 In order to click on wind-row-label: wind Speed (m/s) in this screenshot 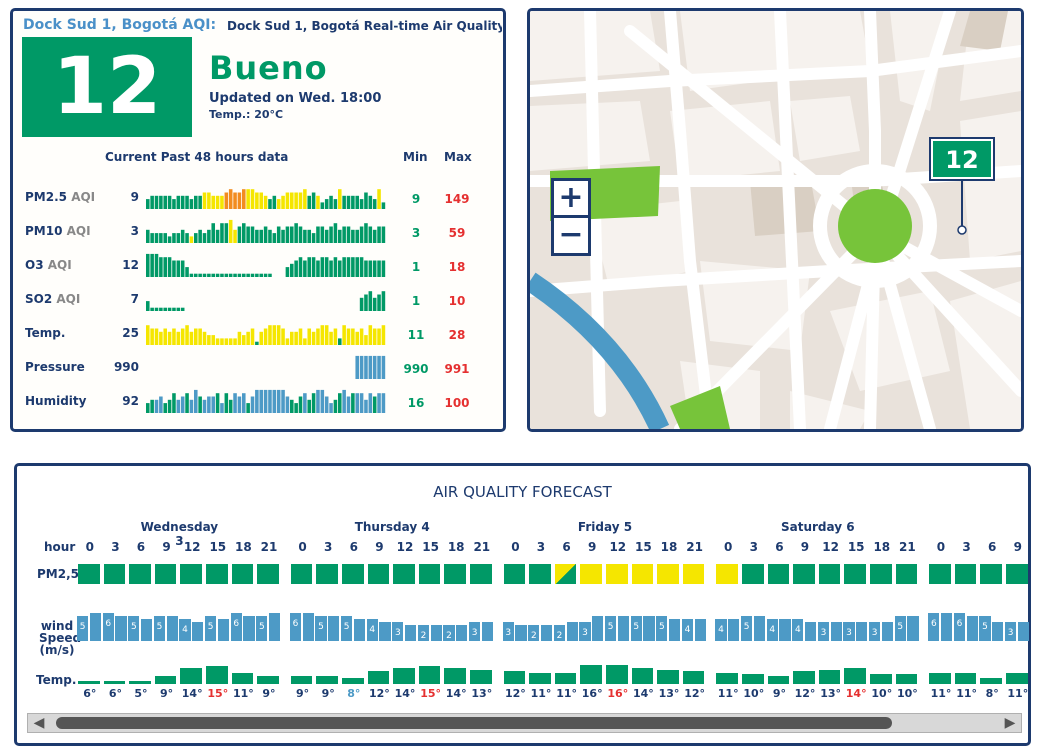, I will do `click(60, 638)`.